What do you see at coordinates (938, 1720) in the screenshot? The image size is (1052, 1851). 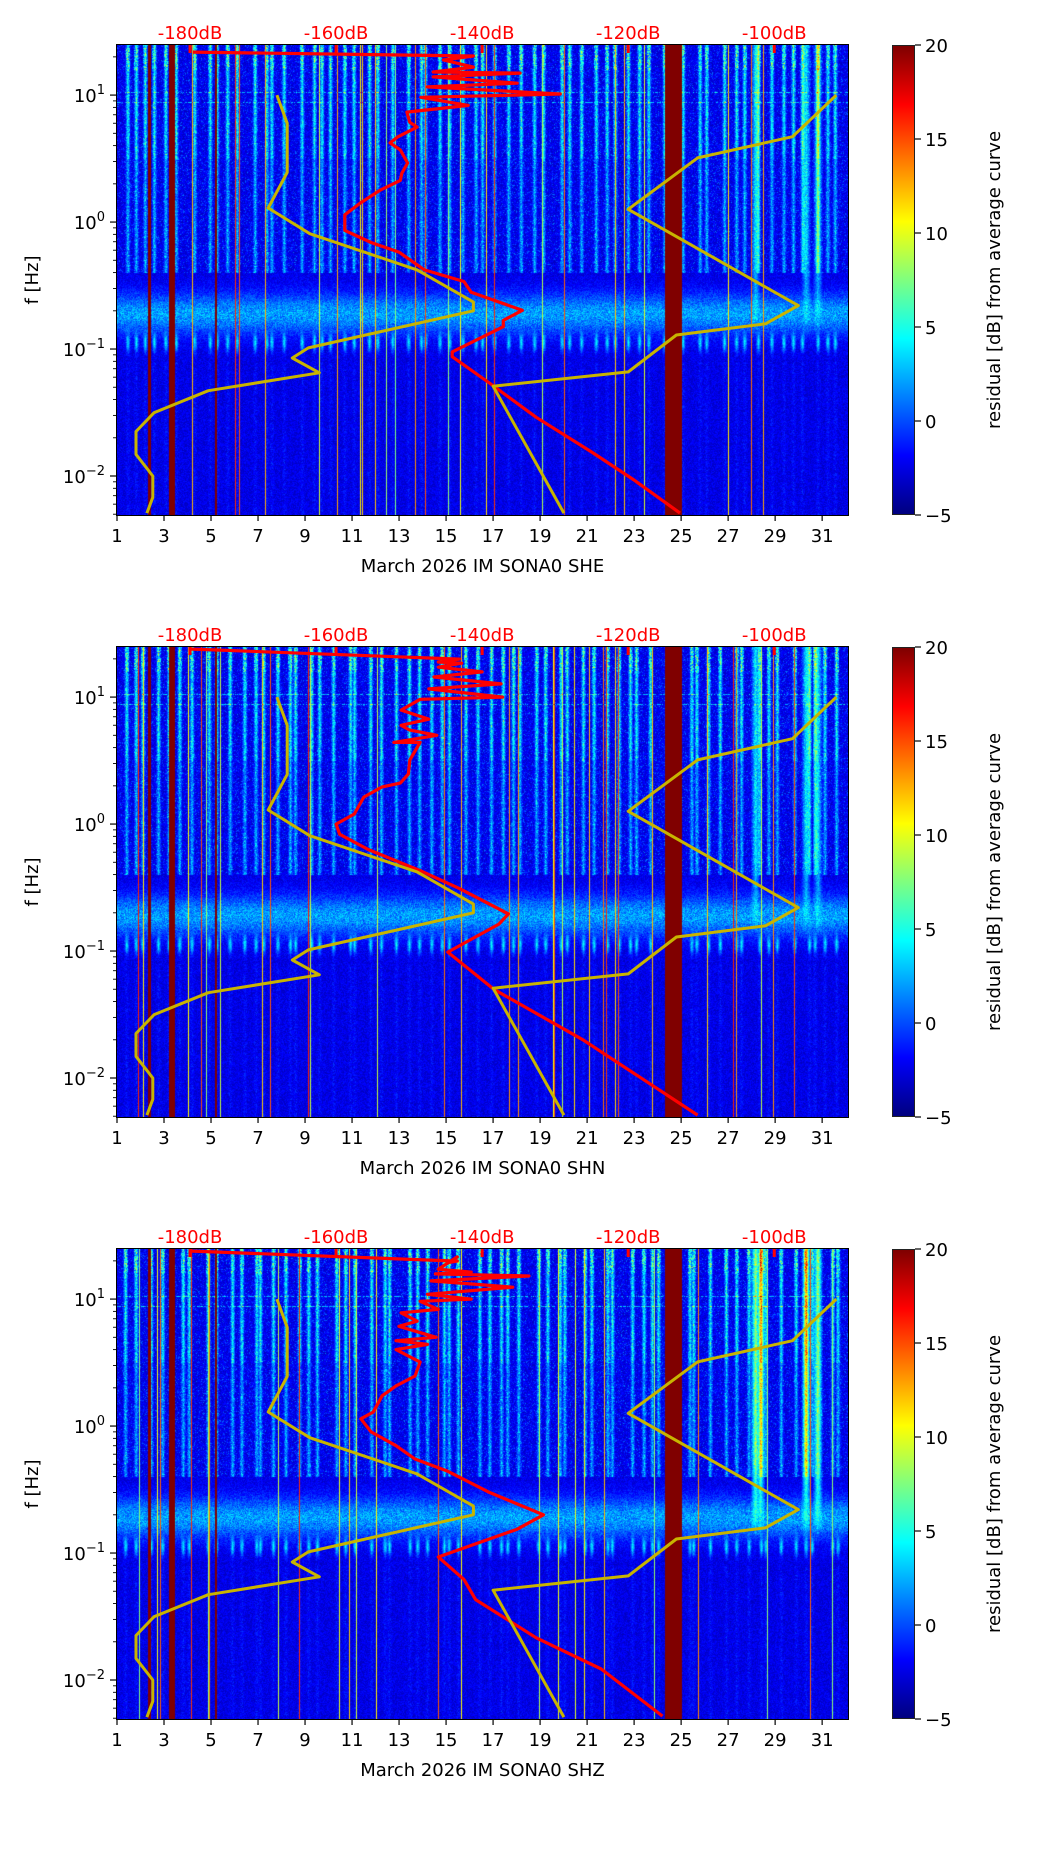 I see `colorbar-tick-label: −5` at bounding box center [938, 1720].